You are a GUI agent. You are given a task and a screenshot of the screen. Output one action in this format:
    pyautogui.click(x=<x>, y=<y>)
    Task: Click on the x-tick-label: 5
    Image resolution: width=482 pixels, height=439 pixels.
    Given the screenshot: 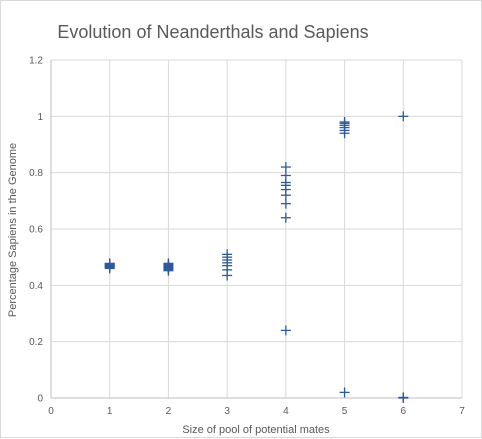 What is the action you would take?
    pyautogui.click(x=345, y=411)
    